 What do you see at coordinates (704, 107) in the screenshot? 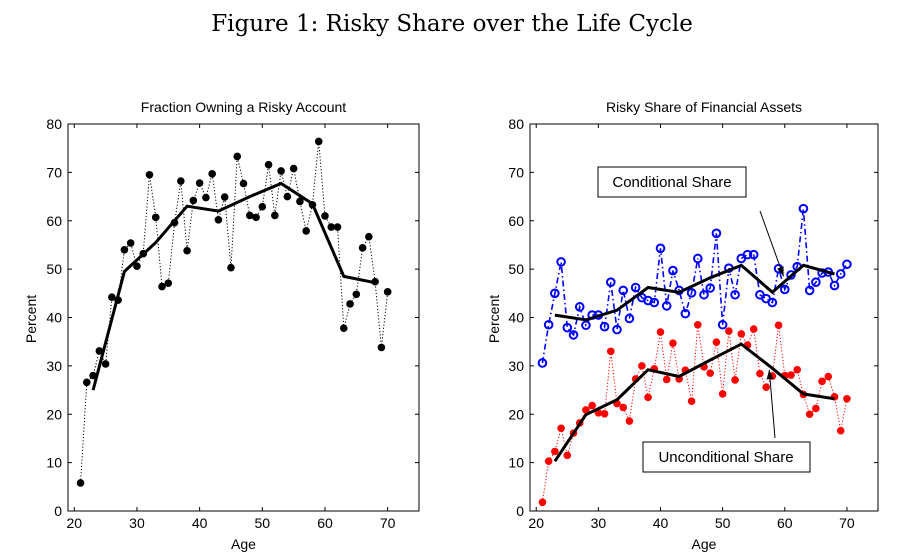
I see `panel-title: Risky Share of Financial Assets` at bounding box center [704, 107].